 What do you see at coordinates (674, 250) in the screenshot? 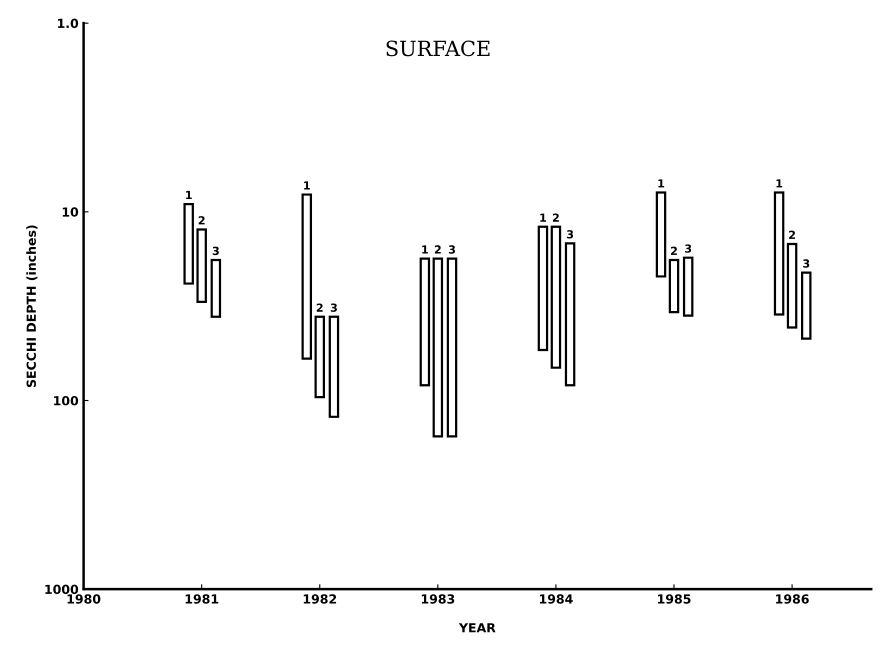
I see `series-label: 2` at bounding box center [674, 250].